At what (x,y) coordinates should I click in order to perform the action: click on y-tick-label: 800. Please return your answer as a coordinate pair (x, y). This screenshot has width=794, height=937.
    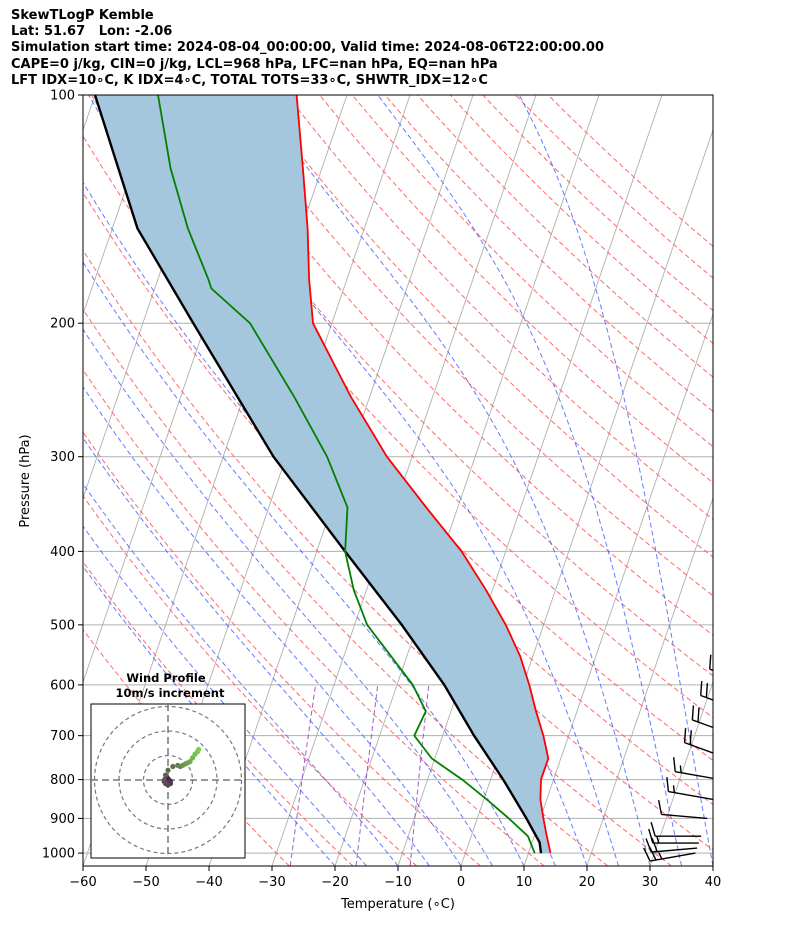
    Looking at the image, I should click on (62, 780).